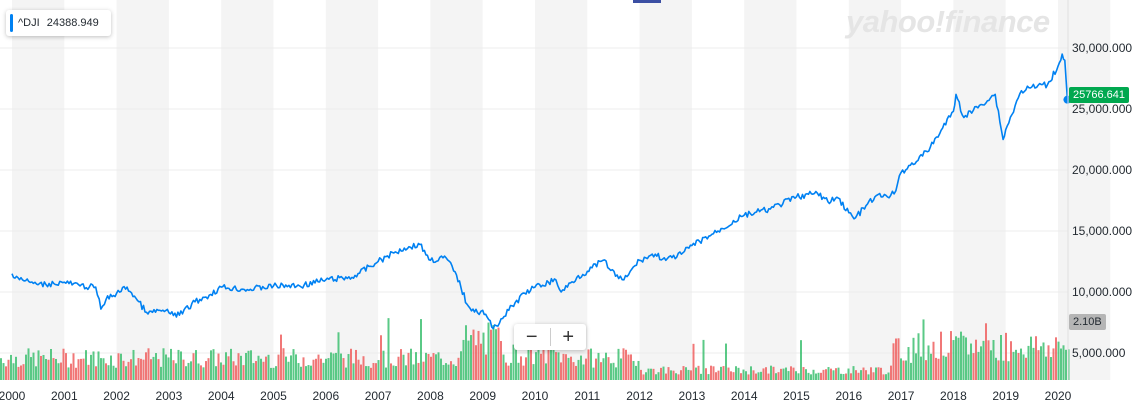 This screenshot has width=1139, height=409. I want to click on x-tick-label: 2012, so click(639, 396).